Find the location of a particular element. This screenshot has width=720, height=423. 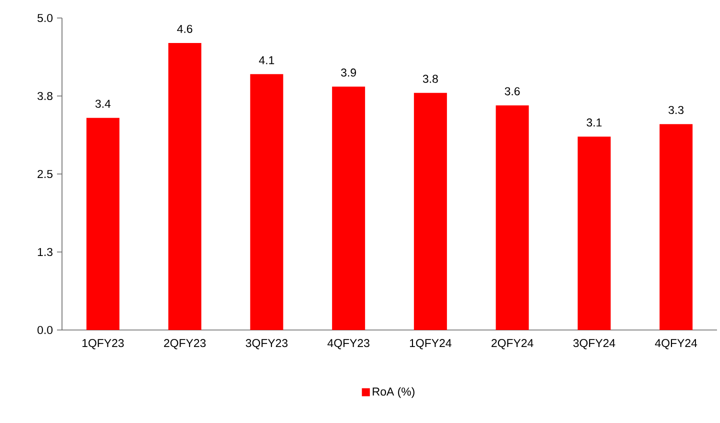

x-tick-label: 3QFY23 is located at coordinates (267, 344).